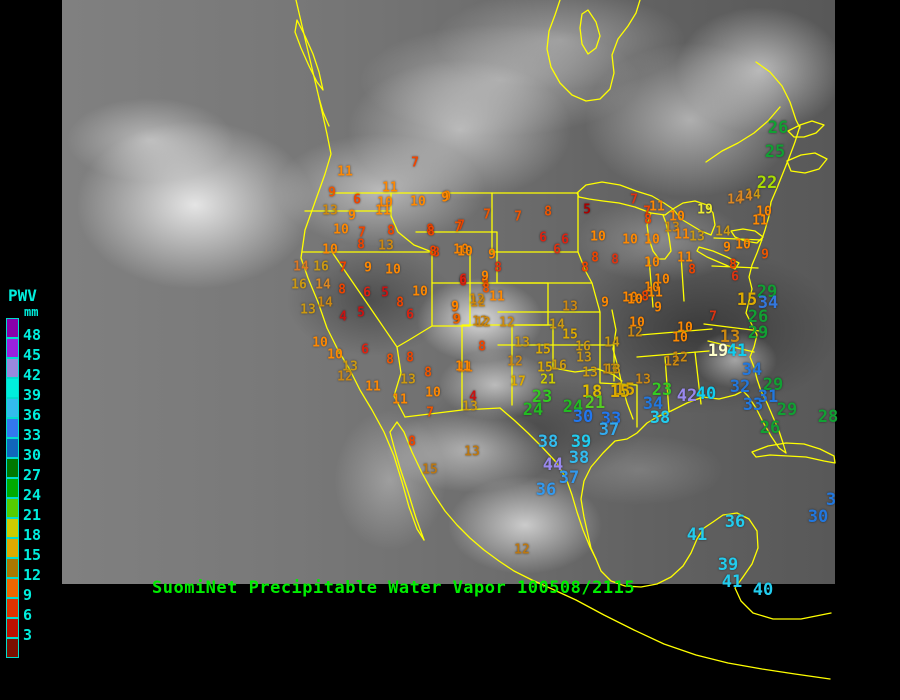 This screenshot has width=900, height=700. I want to click on legend-value-label: 3, so click(28, 635).